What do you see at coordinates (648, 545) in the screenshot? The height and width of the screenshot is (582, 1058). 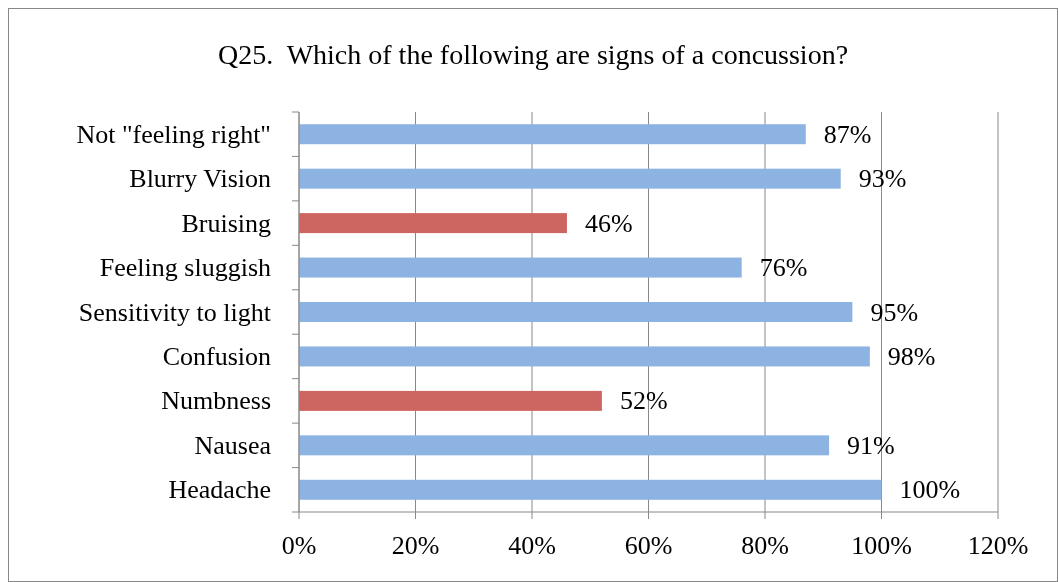 I see `x-tick-label: 60%` at bounding box center [648, 545].